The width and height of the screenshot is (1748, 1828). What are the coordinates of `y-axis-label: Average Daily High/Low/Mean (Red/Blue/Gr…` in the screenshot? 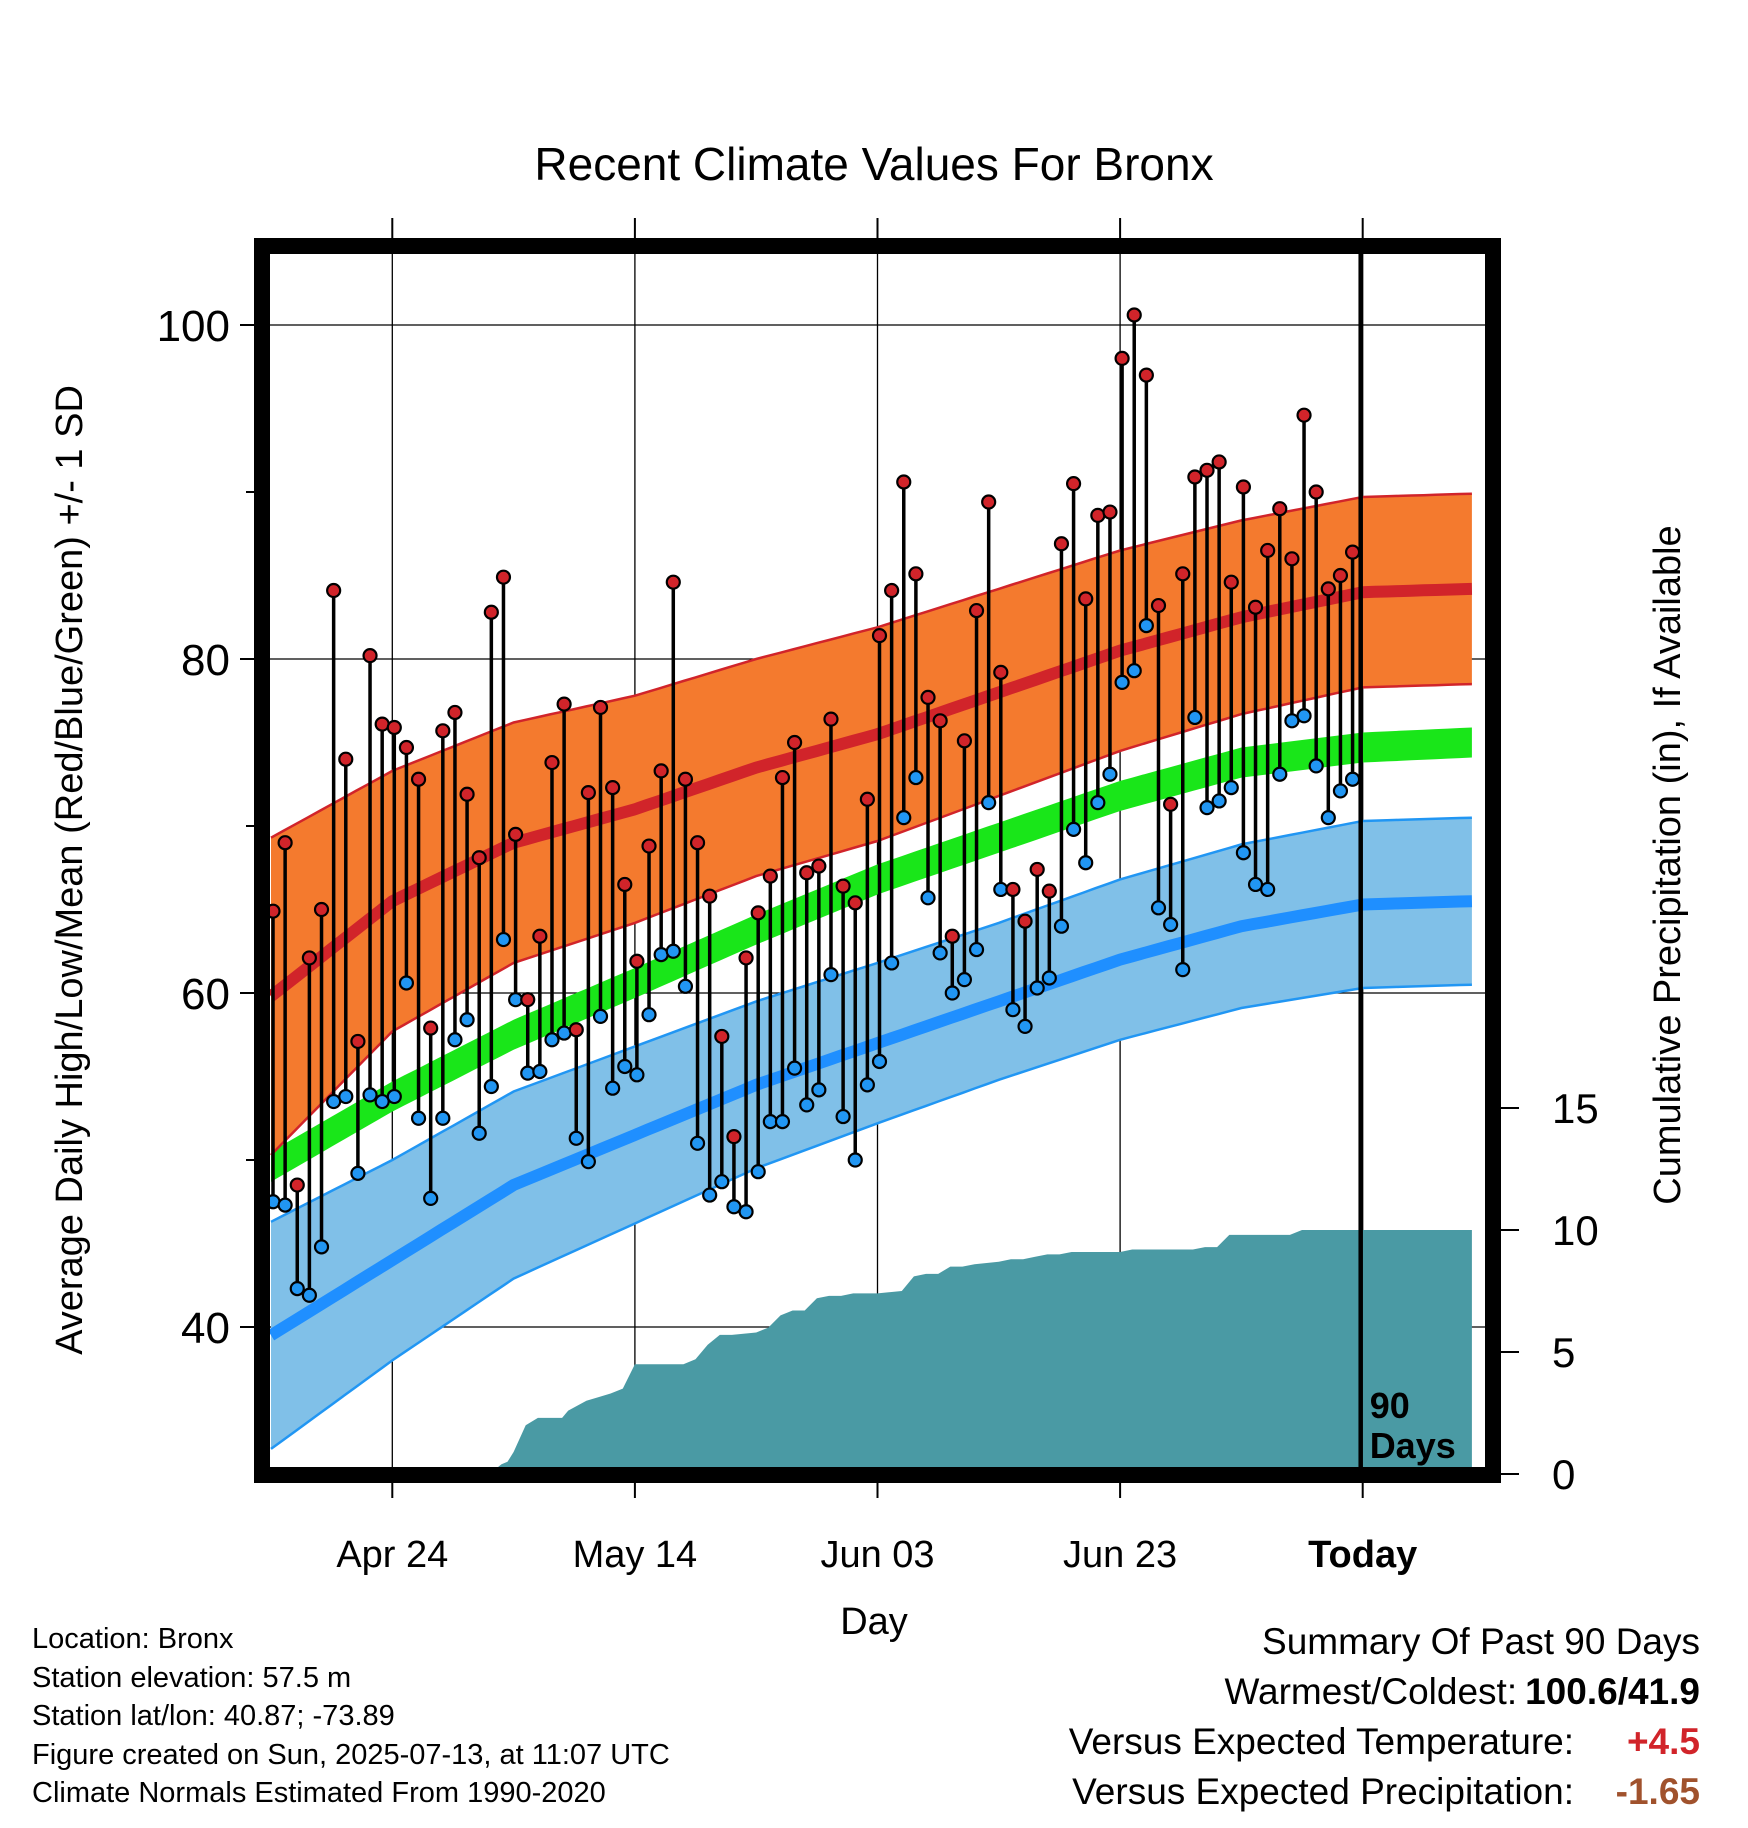 It's located at (70, 870).